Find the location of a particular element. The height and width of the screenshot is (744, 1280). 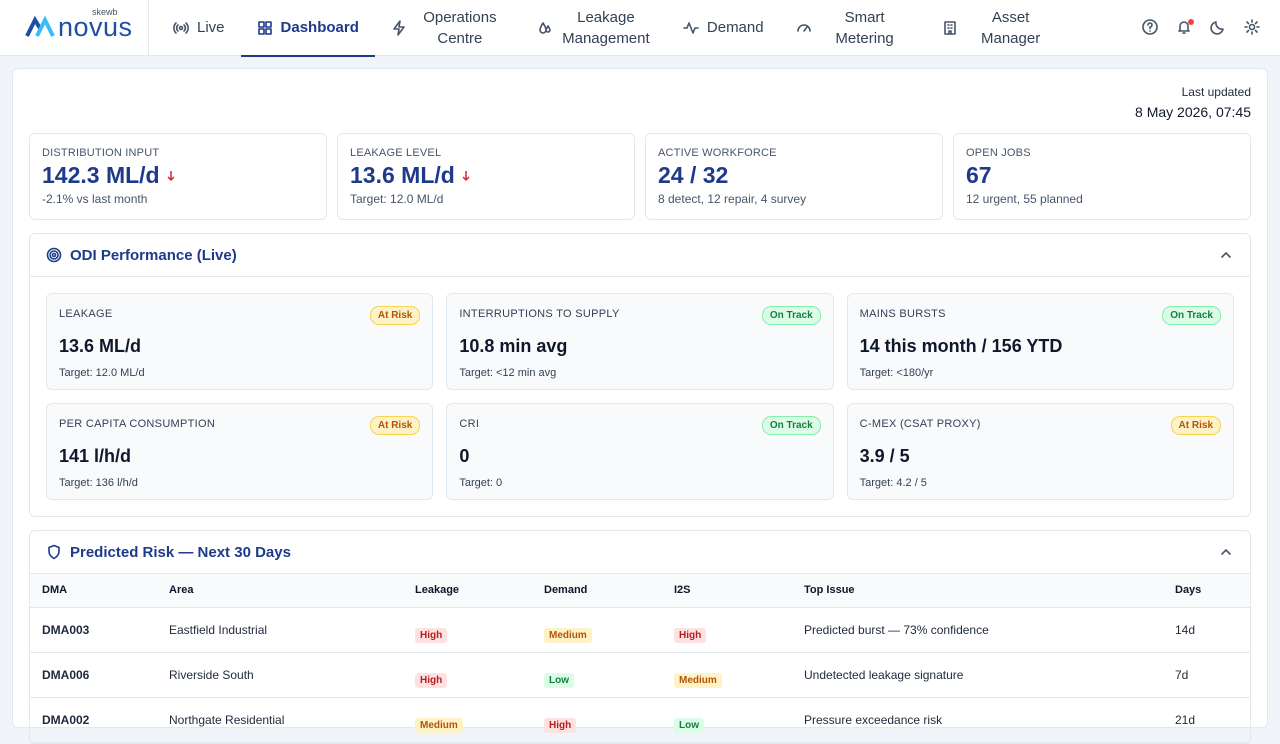

column-header: Top Issue is located at coordinates (977, 591).